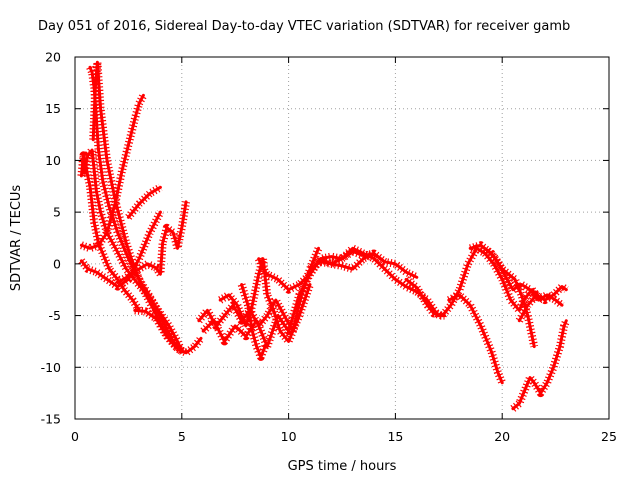 Image resolution: width=640 pixels, height=480 pixels. What do you see at coordinates (55, 315) in the screenshot?
I see `y-tick-label: -5` at bounding box center [55, 315].